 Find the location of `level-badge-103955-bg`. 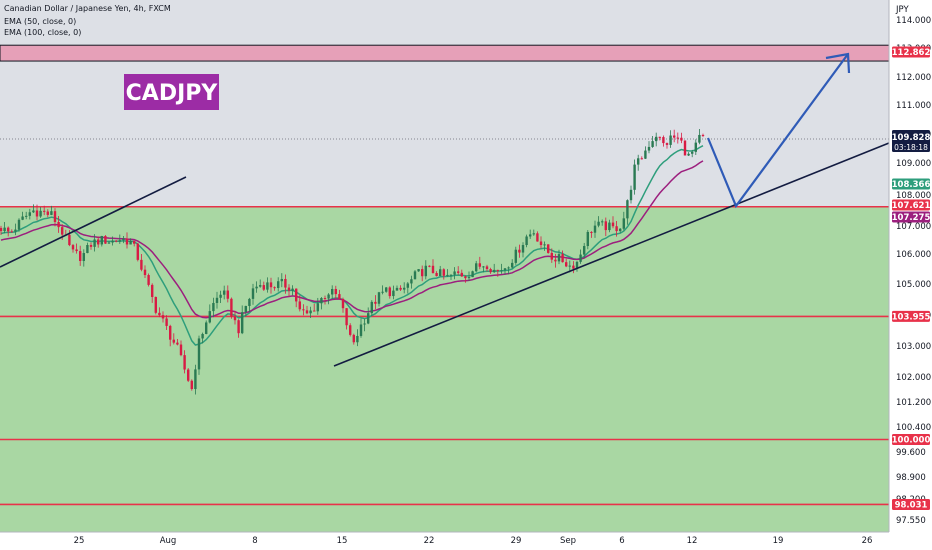

level-badge-103955-bg is located at coordinates (911, 316).